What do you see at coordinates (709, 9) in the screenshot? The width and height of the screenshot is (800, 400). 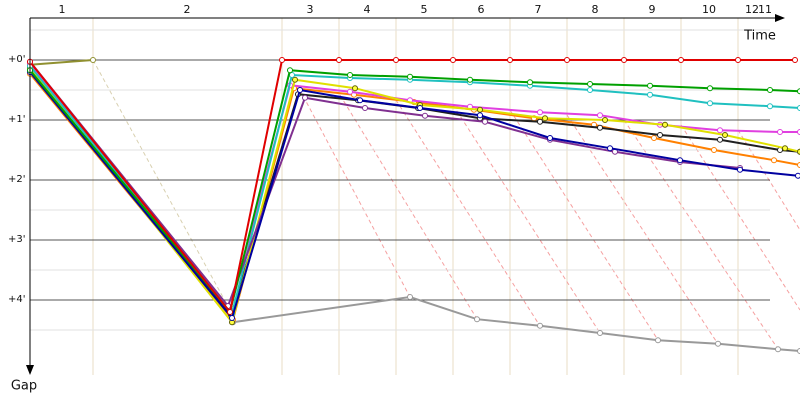 I see `x-tick-label: 10` at bounding box center [709, 9].